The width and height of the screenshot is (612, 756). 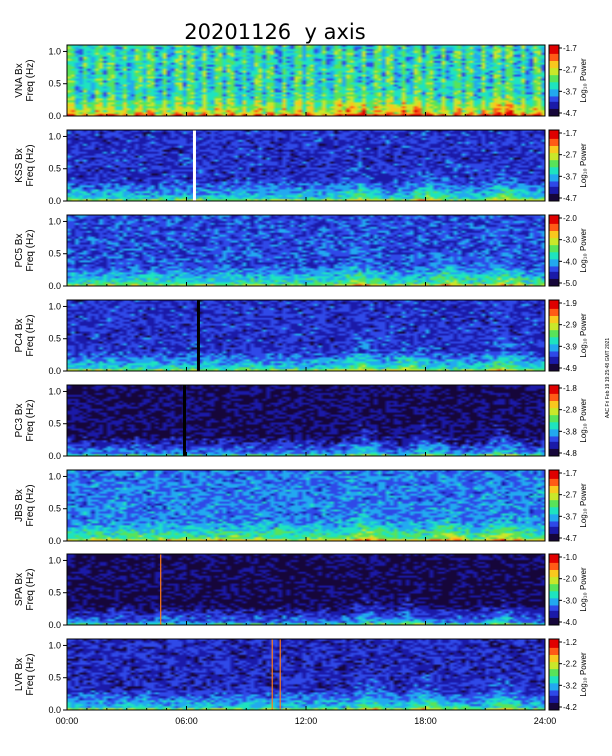 What do you see at coordinates (570, 642) in the screenshot?
I see `colorbar-tick-label: -1.2` at bounding box center [570, 642].